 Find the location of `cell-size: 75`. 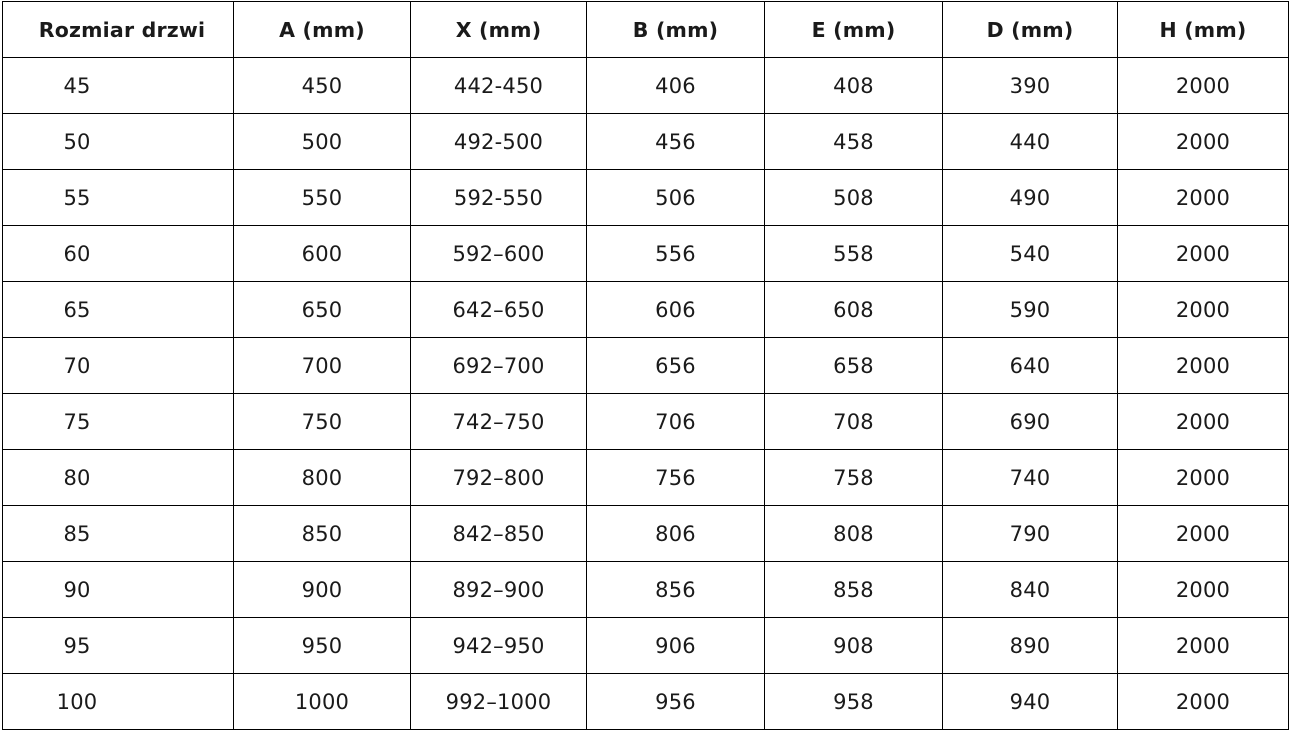

cell-size: 75 is located at coordinates (118, 421).